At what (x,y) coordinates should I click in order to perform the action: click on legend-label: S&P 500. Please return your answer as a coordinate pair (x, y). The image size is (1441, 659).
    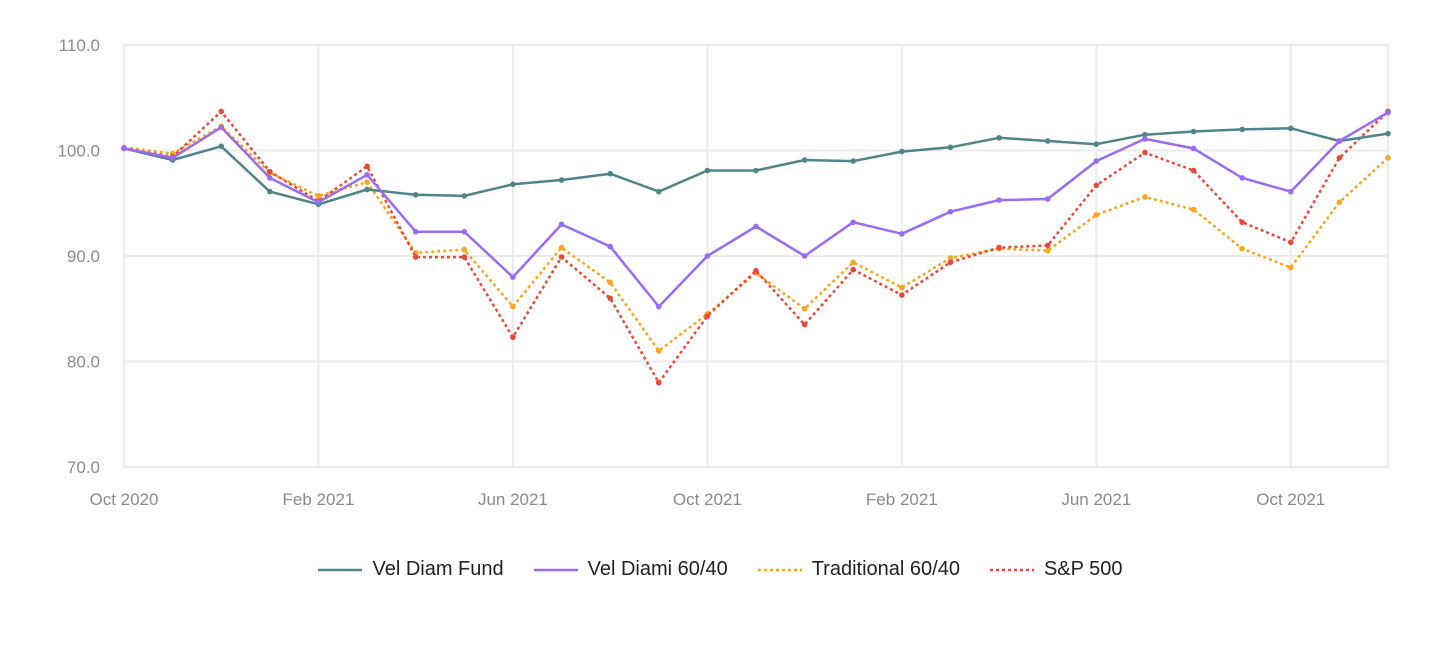
    Looking at the image, I should click on (1083, 569).